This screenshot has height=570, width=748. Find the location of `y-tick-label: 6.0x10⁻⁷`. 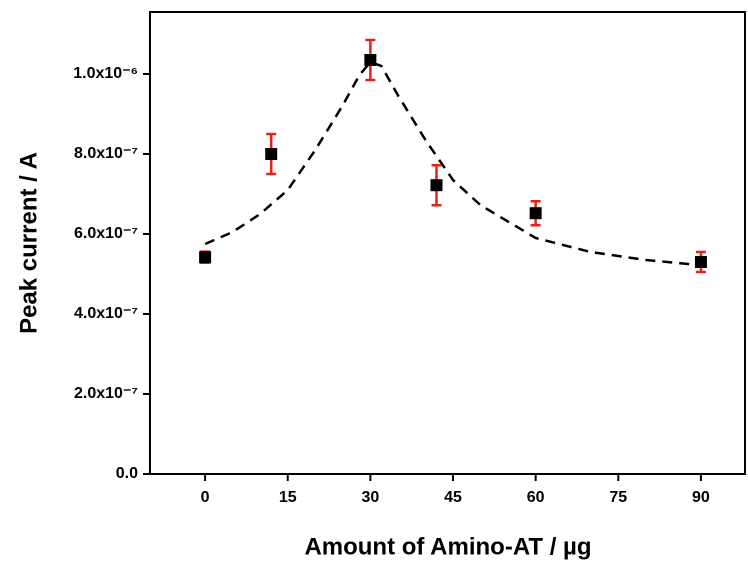

y-tick-label: 6.0x10⁻⁷ is located at coordinates (106, 233).